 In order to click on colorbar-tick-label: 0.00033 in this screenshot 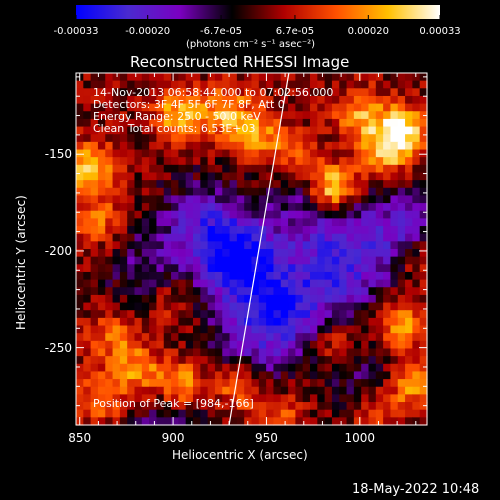, I will do `click(440, 31)`.